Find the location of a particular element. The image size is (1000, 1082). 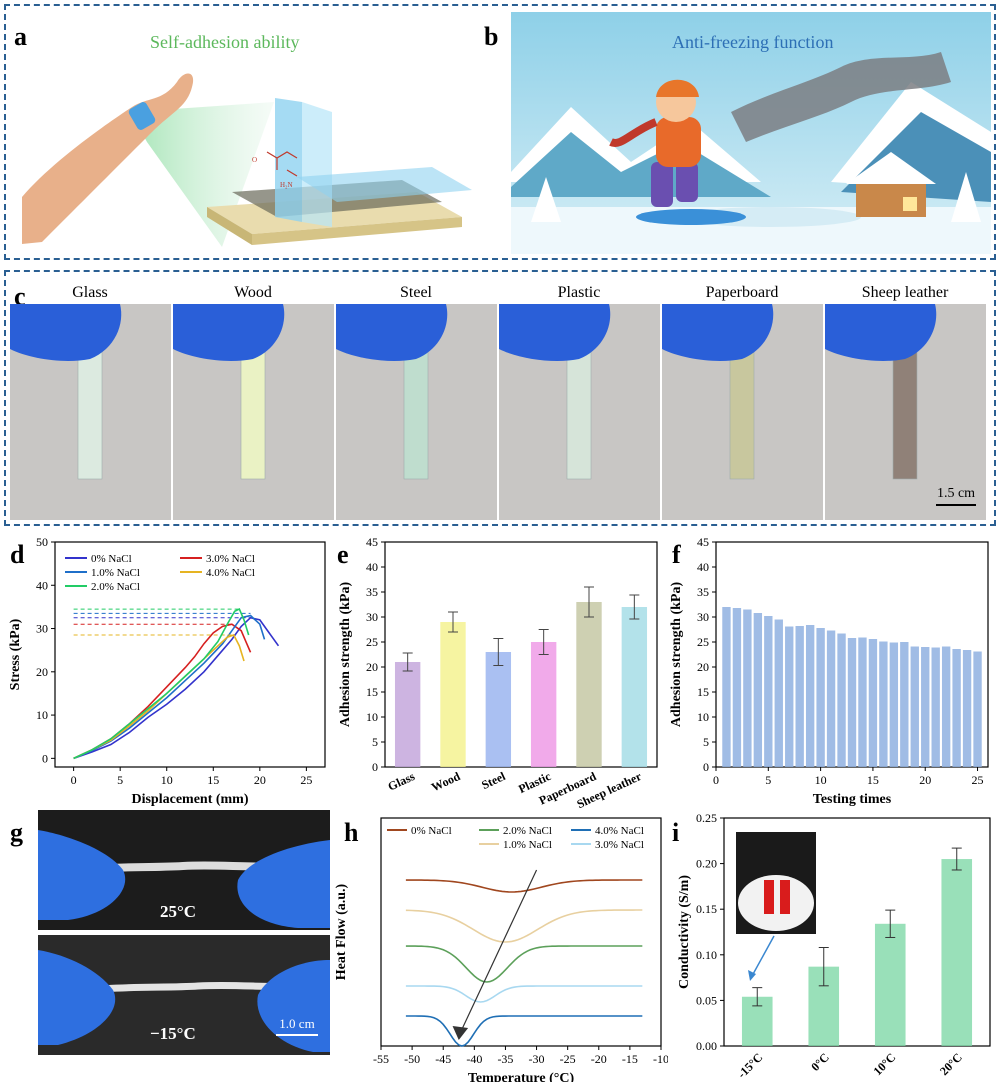

category-label-20-c: 20°C is located at coordinates (951, 1064).